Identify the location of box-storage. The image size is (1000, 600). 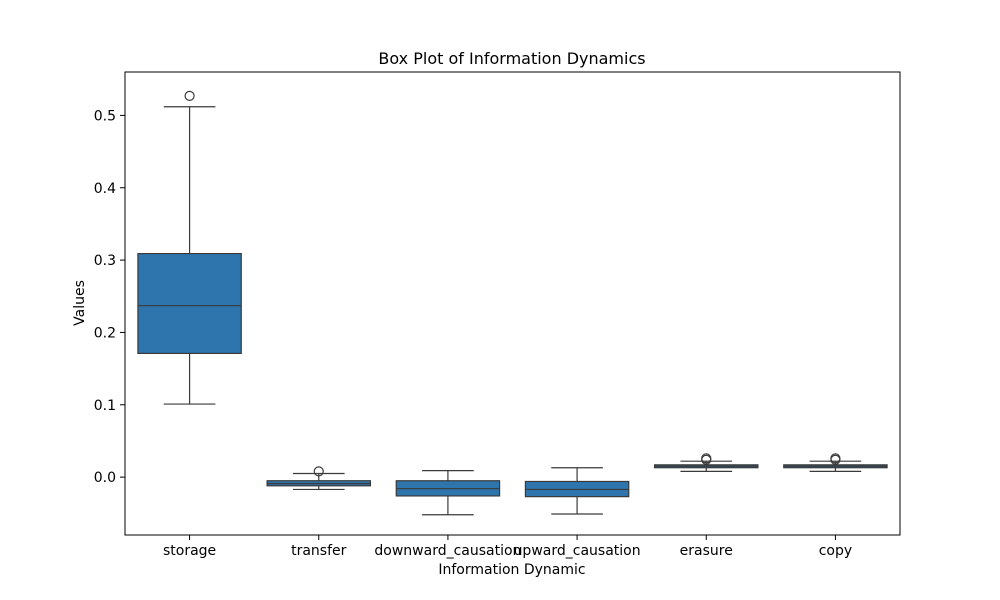
(189, 247).